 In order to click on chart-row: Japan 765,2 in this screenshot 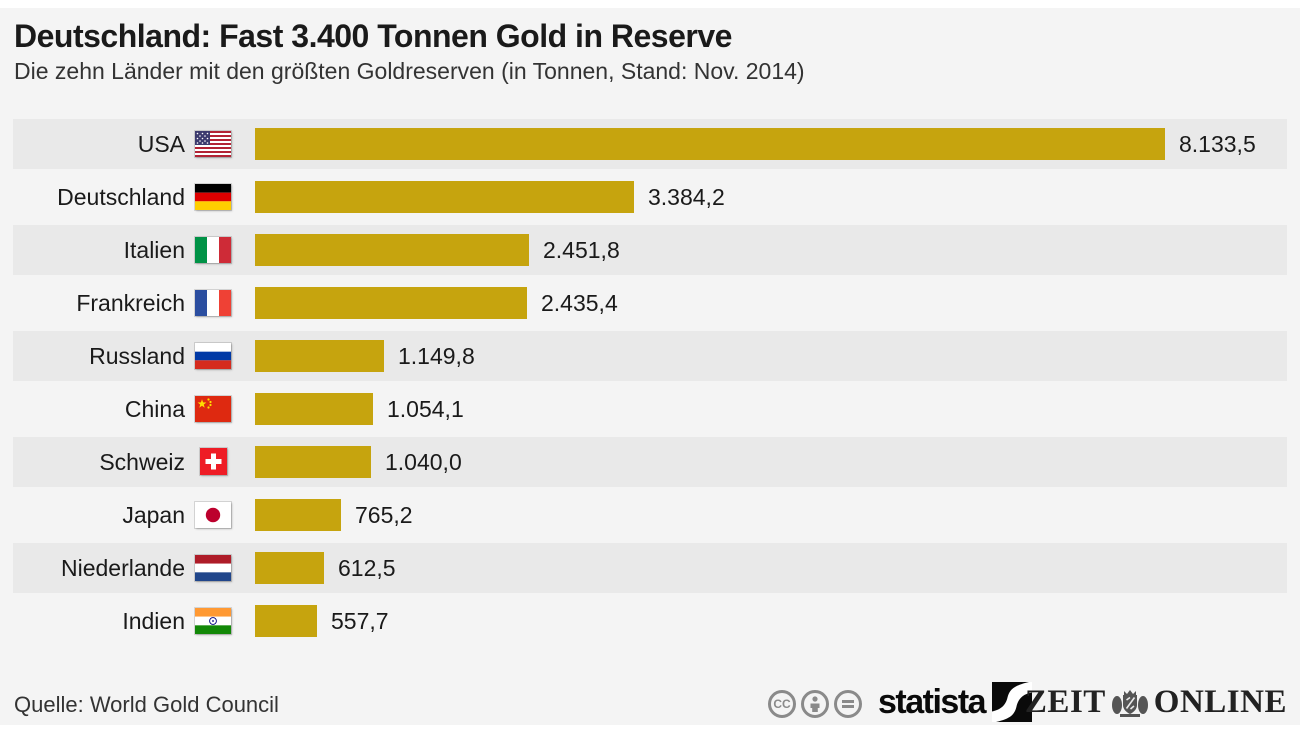, I will do `click(650, 515)`.